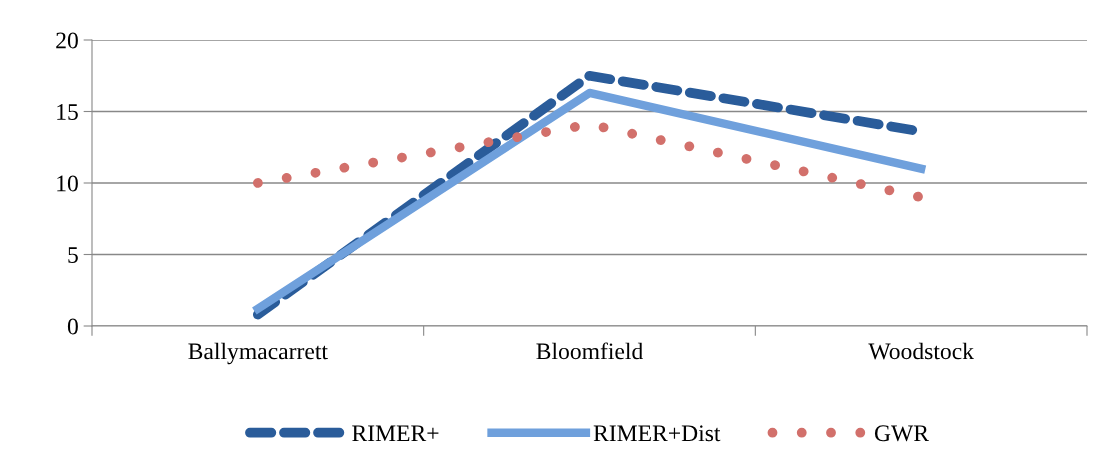  What do you see at coordinates (395, 433) in the screenshot?
I see `legend-label: RIMER+` at bounding box center [395, 433].